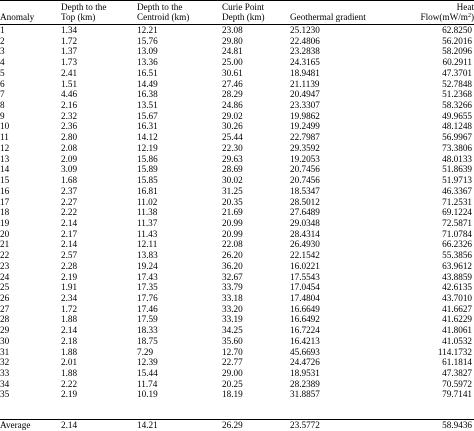 This screenshot has width=474, height=431. Describe the element at coordinates (237, 234) in the screenshot. I see `table-row: 20 2.17 11.43 20.99 28.4314 71.0784` at that location.